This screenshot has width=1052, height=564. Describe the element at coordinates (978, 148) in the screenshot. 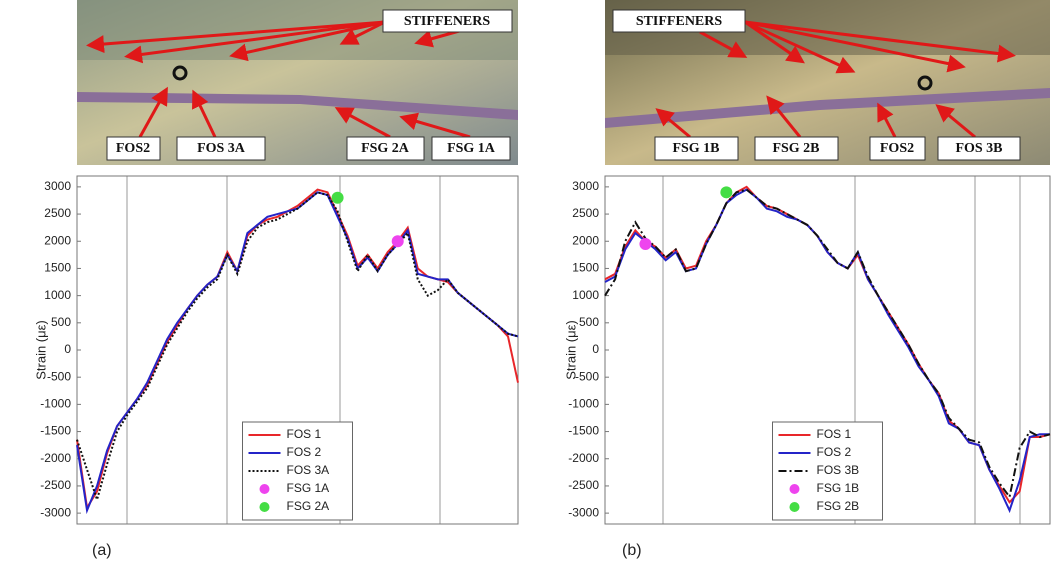

I see `photo-label: FOS 3B` at that location.